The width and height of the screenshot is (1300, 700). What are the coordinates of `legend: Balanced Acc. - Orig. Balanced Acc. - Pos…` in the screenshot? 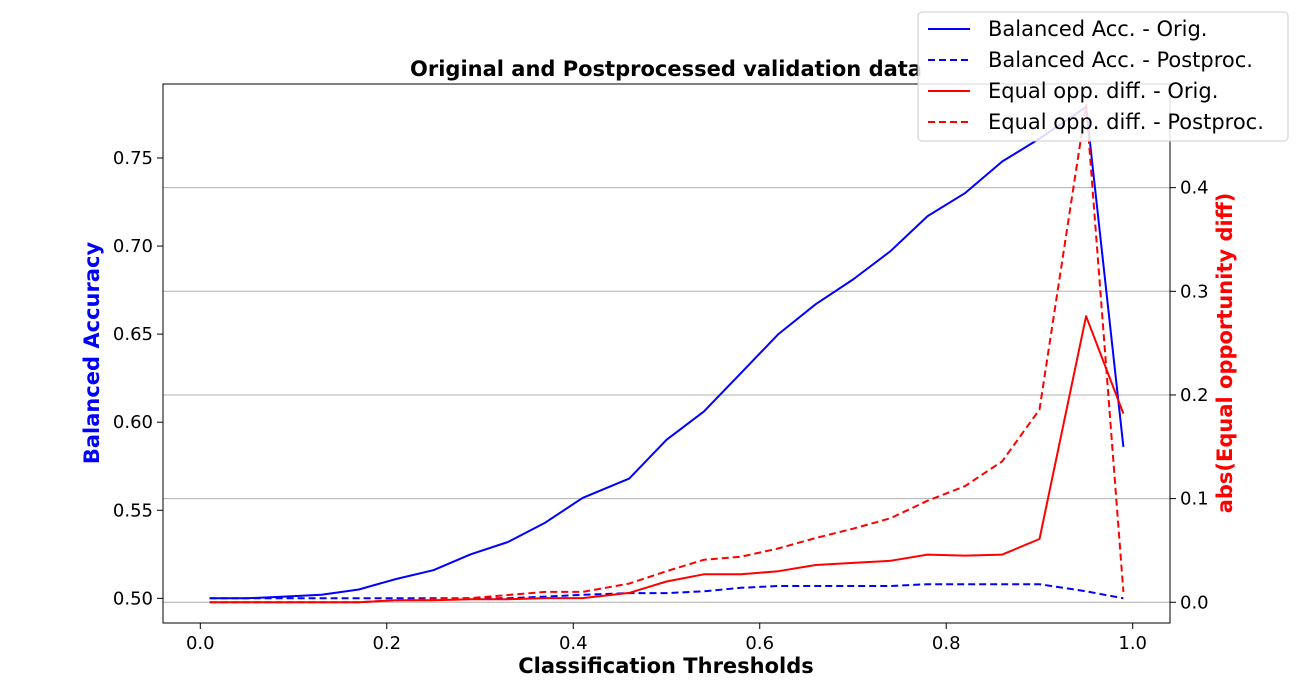 It's located at (1103, 76).